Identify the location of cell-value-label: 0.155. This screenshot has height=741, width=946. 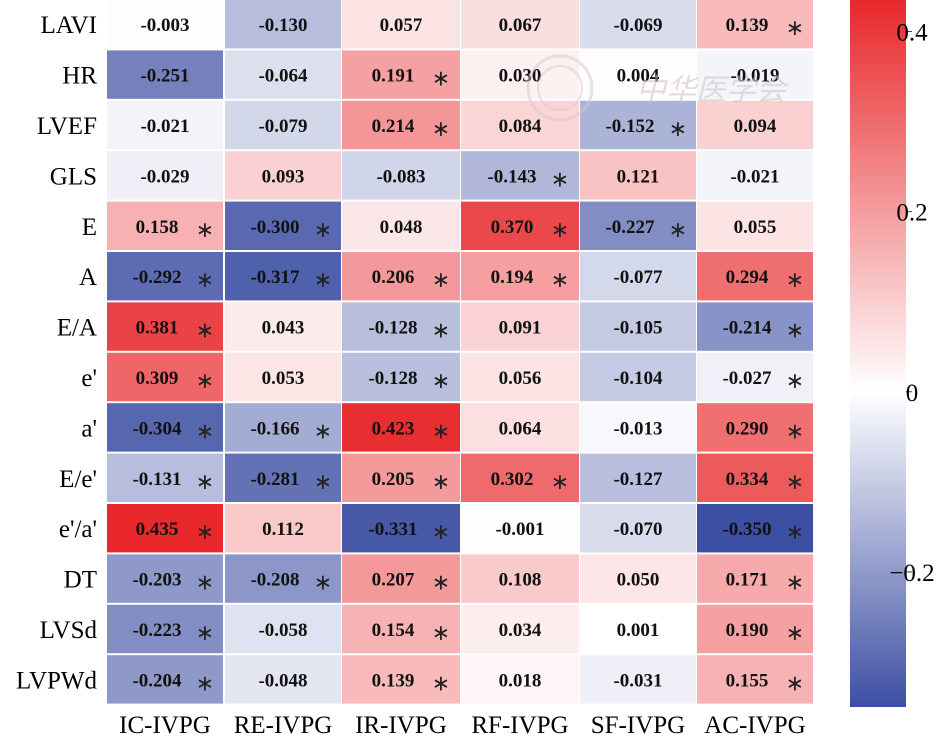
(747, 680).